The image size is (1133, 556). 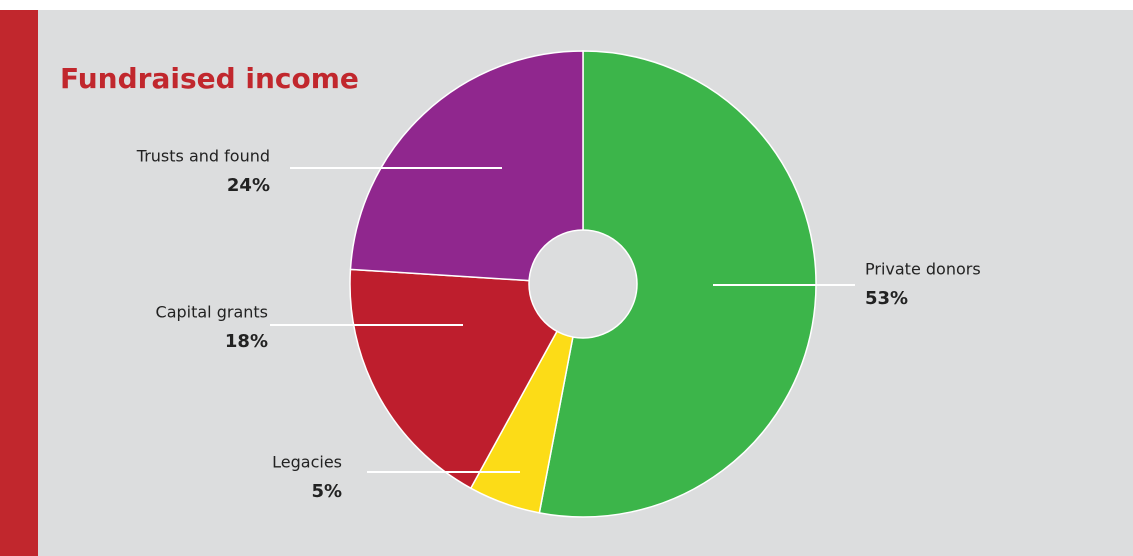 I want to click on slice-label: Capital grants, so click(x=212, y=312).